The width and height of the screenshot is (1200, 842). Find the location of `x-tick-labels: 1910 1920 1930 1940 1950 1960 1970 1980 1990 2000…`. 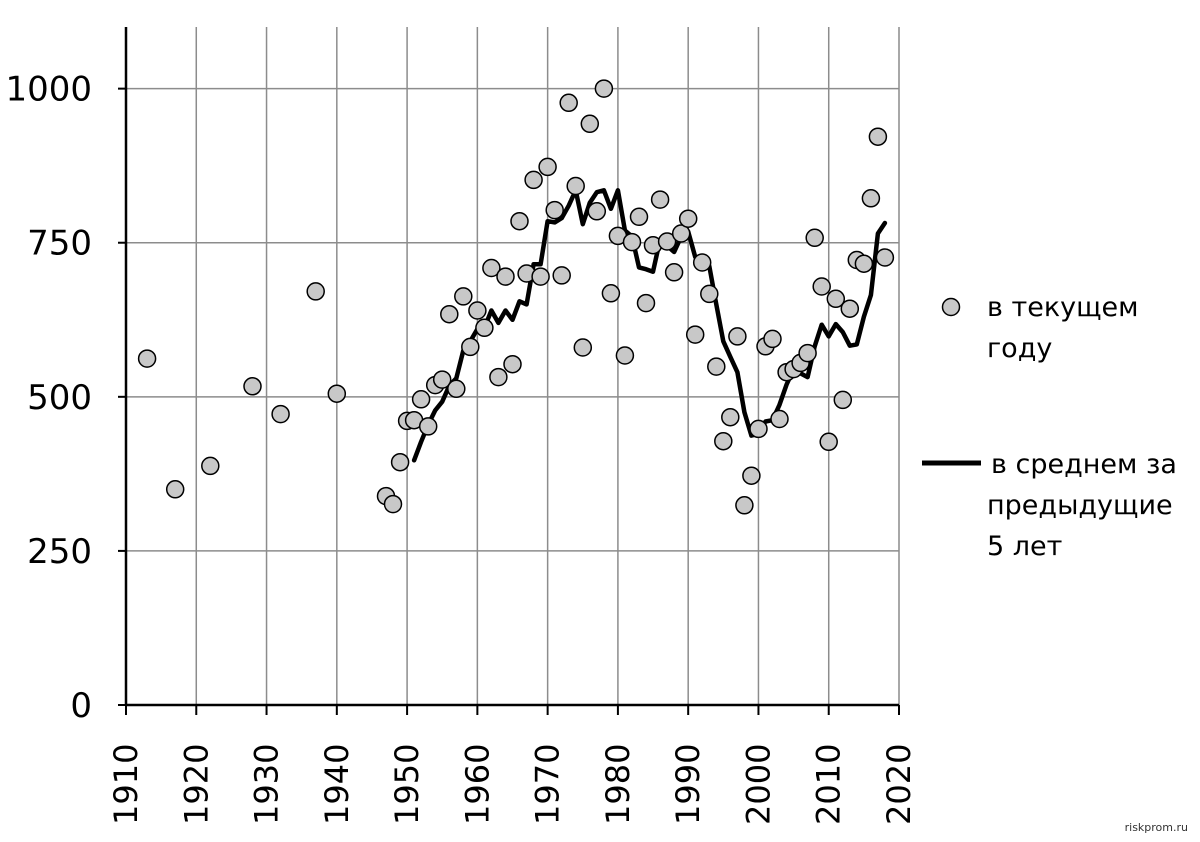

x-tick-labels: 1910 1920 1930 1940 1950 1960 1970 1980 1990 2000… is located at coordinates (512, 784).